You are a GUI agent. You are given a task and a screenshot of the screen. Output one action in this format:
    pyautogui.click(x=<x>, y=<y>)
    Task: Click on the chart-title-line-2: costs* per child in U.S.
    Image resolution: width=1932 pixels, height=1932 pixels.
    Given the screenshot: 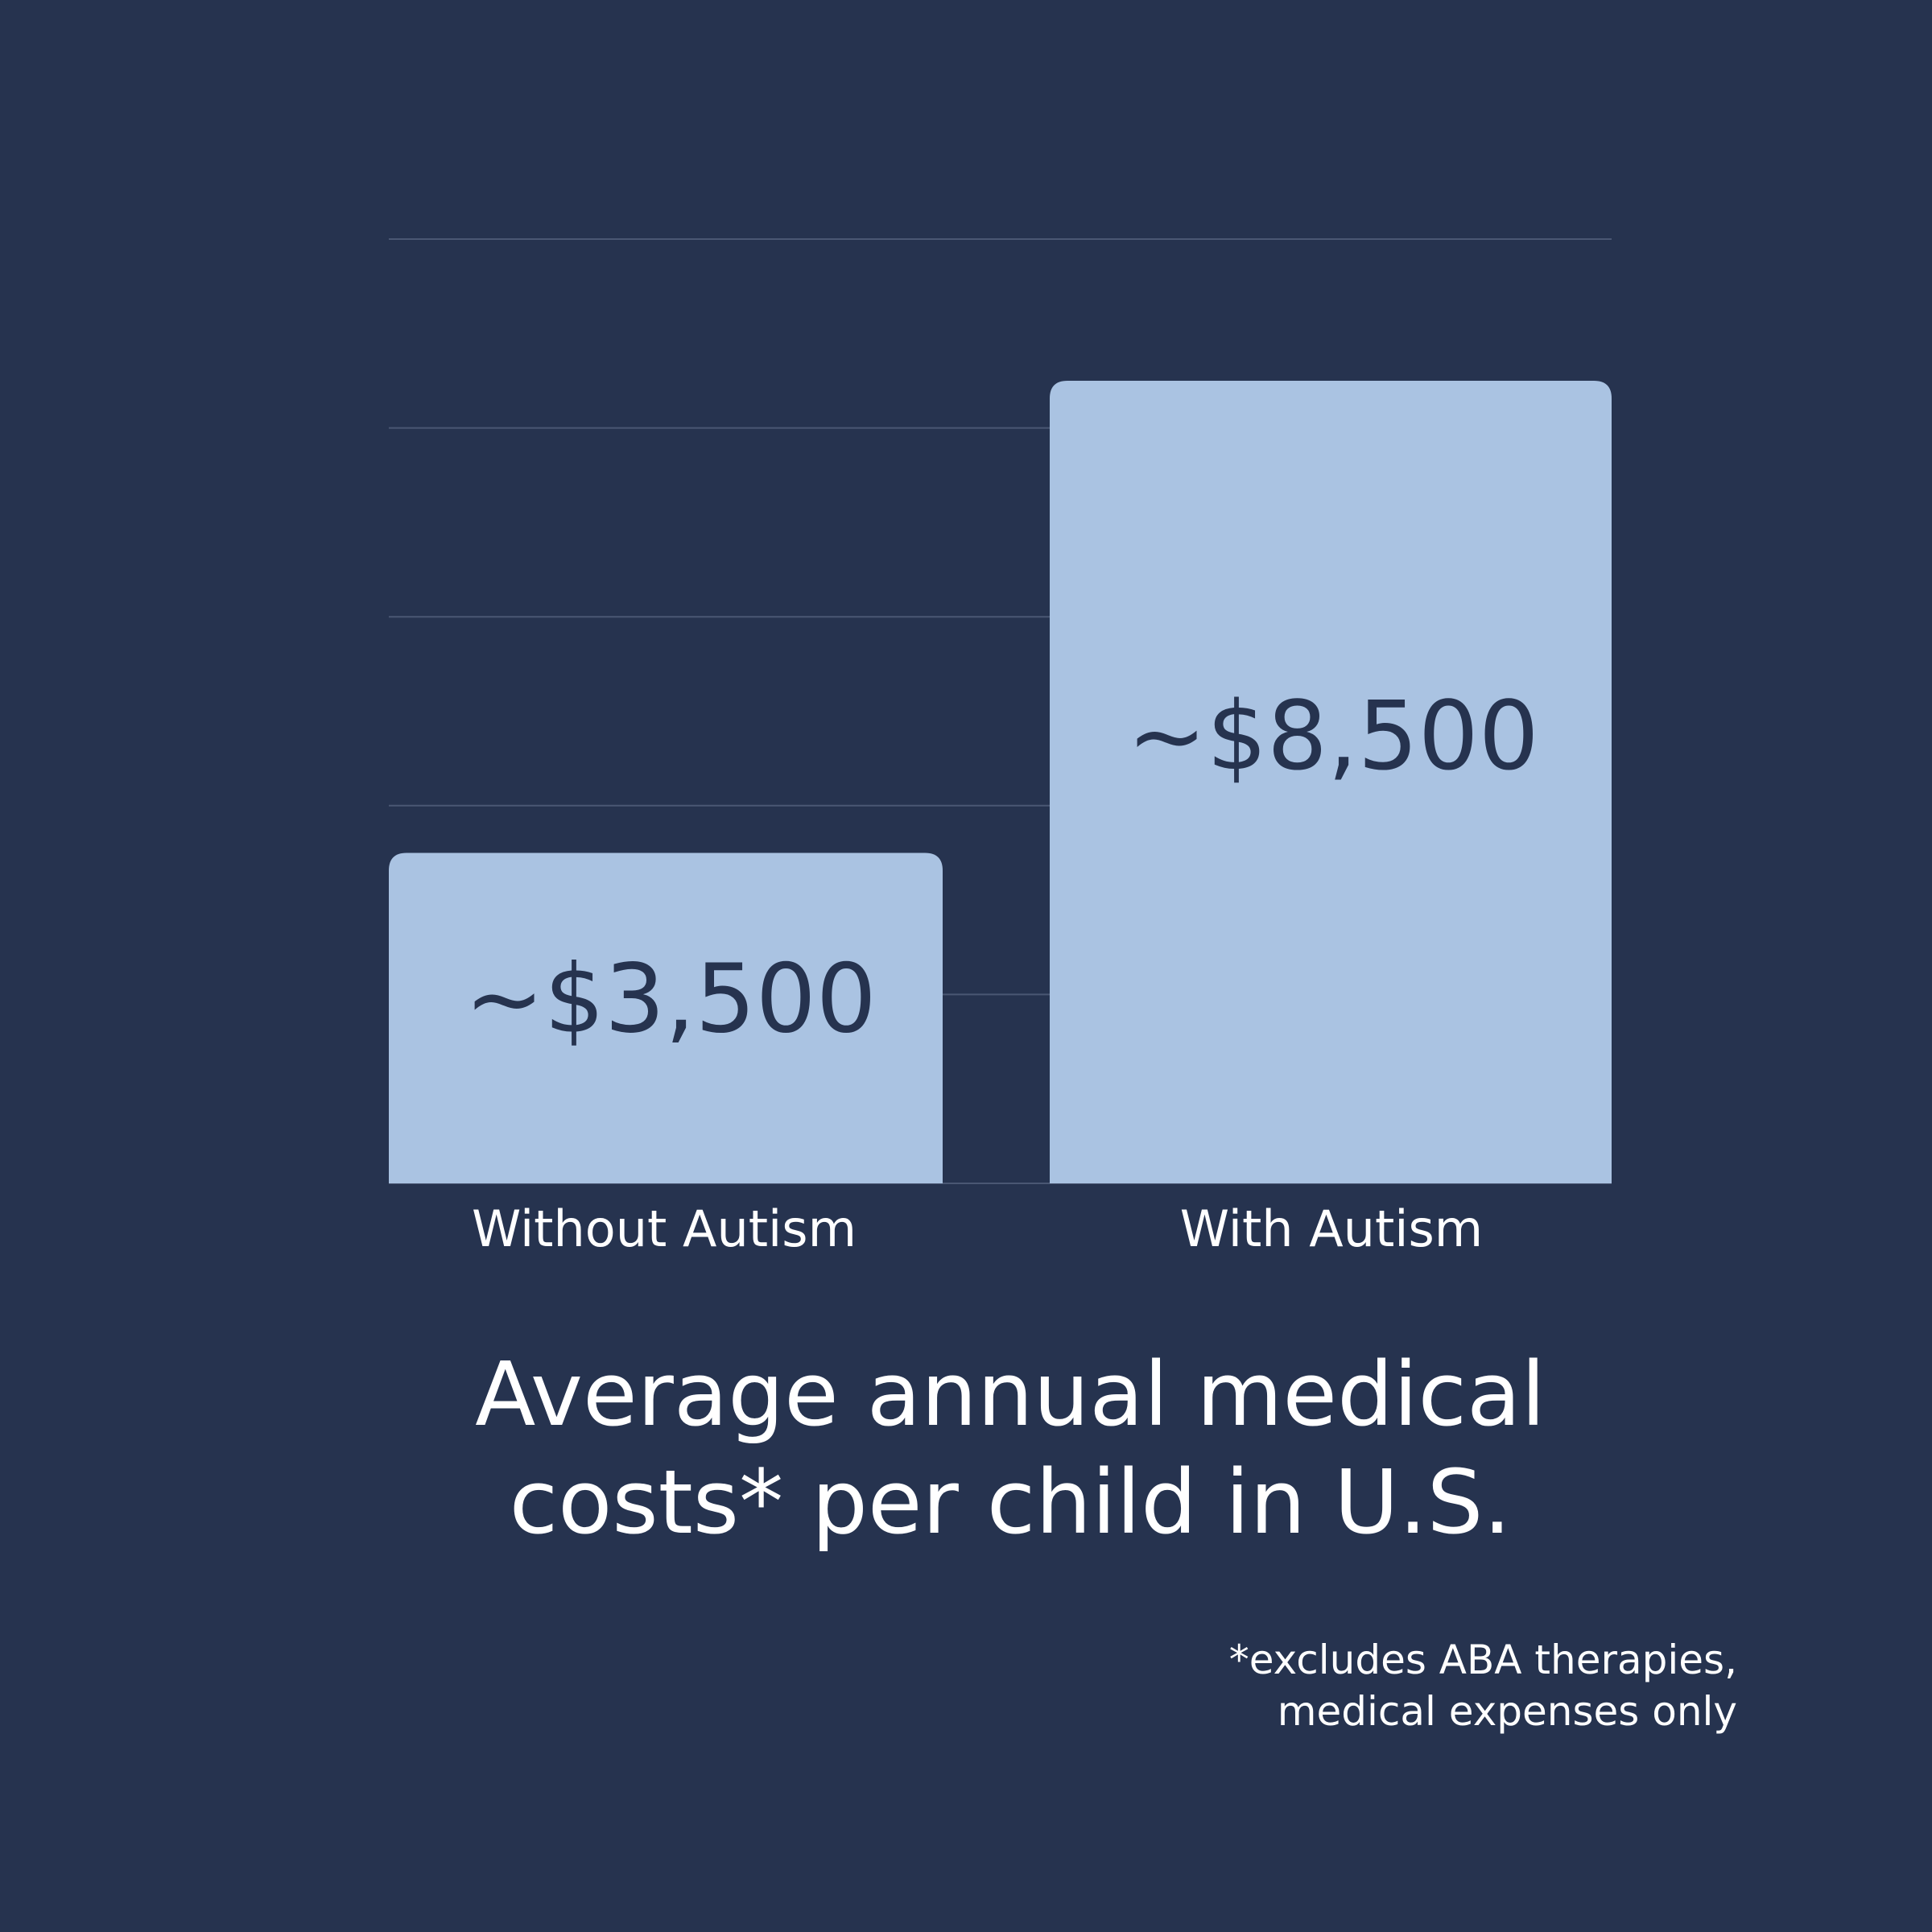 What is the action you would take?
    pyautogui.click(x=1010, y=1502)
    